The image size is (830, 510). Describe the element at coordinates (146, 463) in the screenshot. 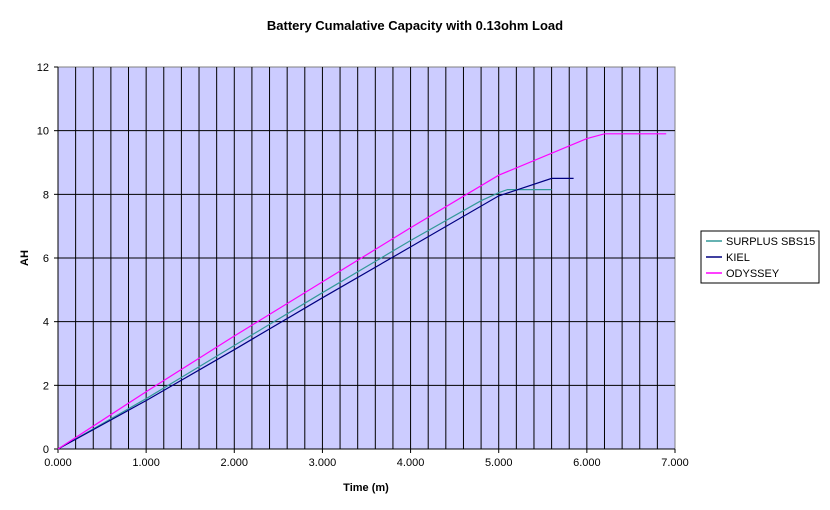

I see `x-tick-label: 1.000` at that location.